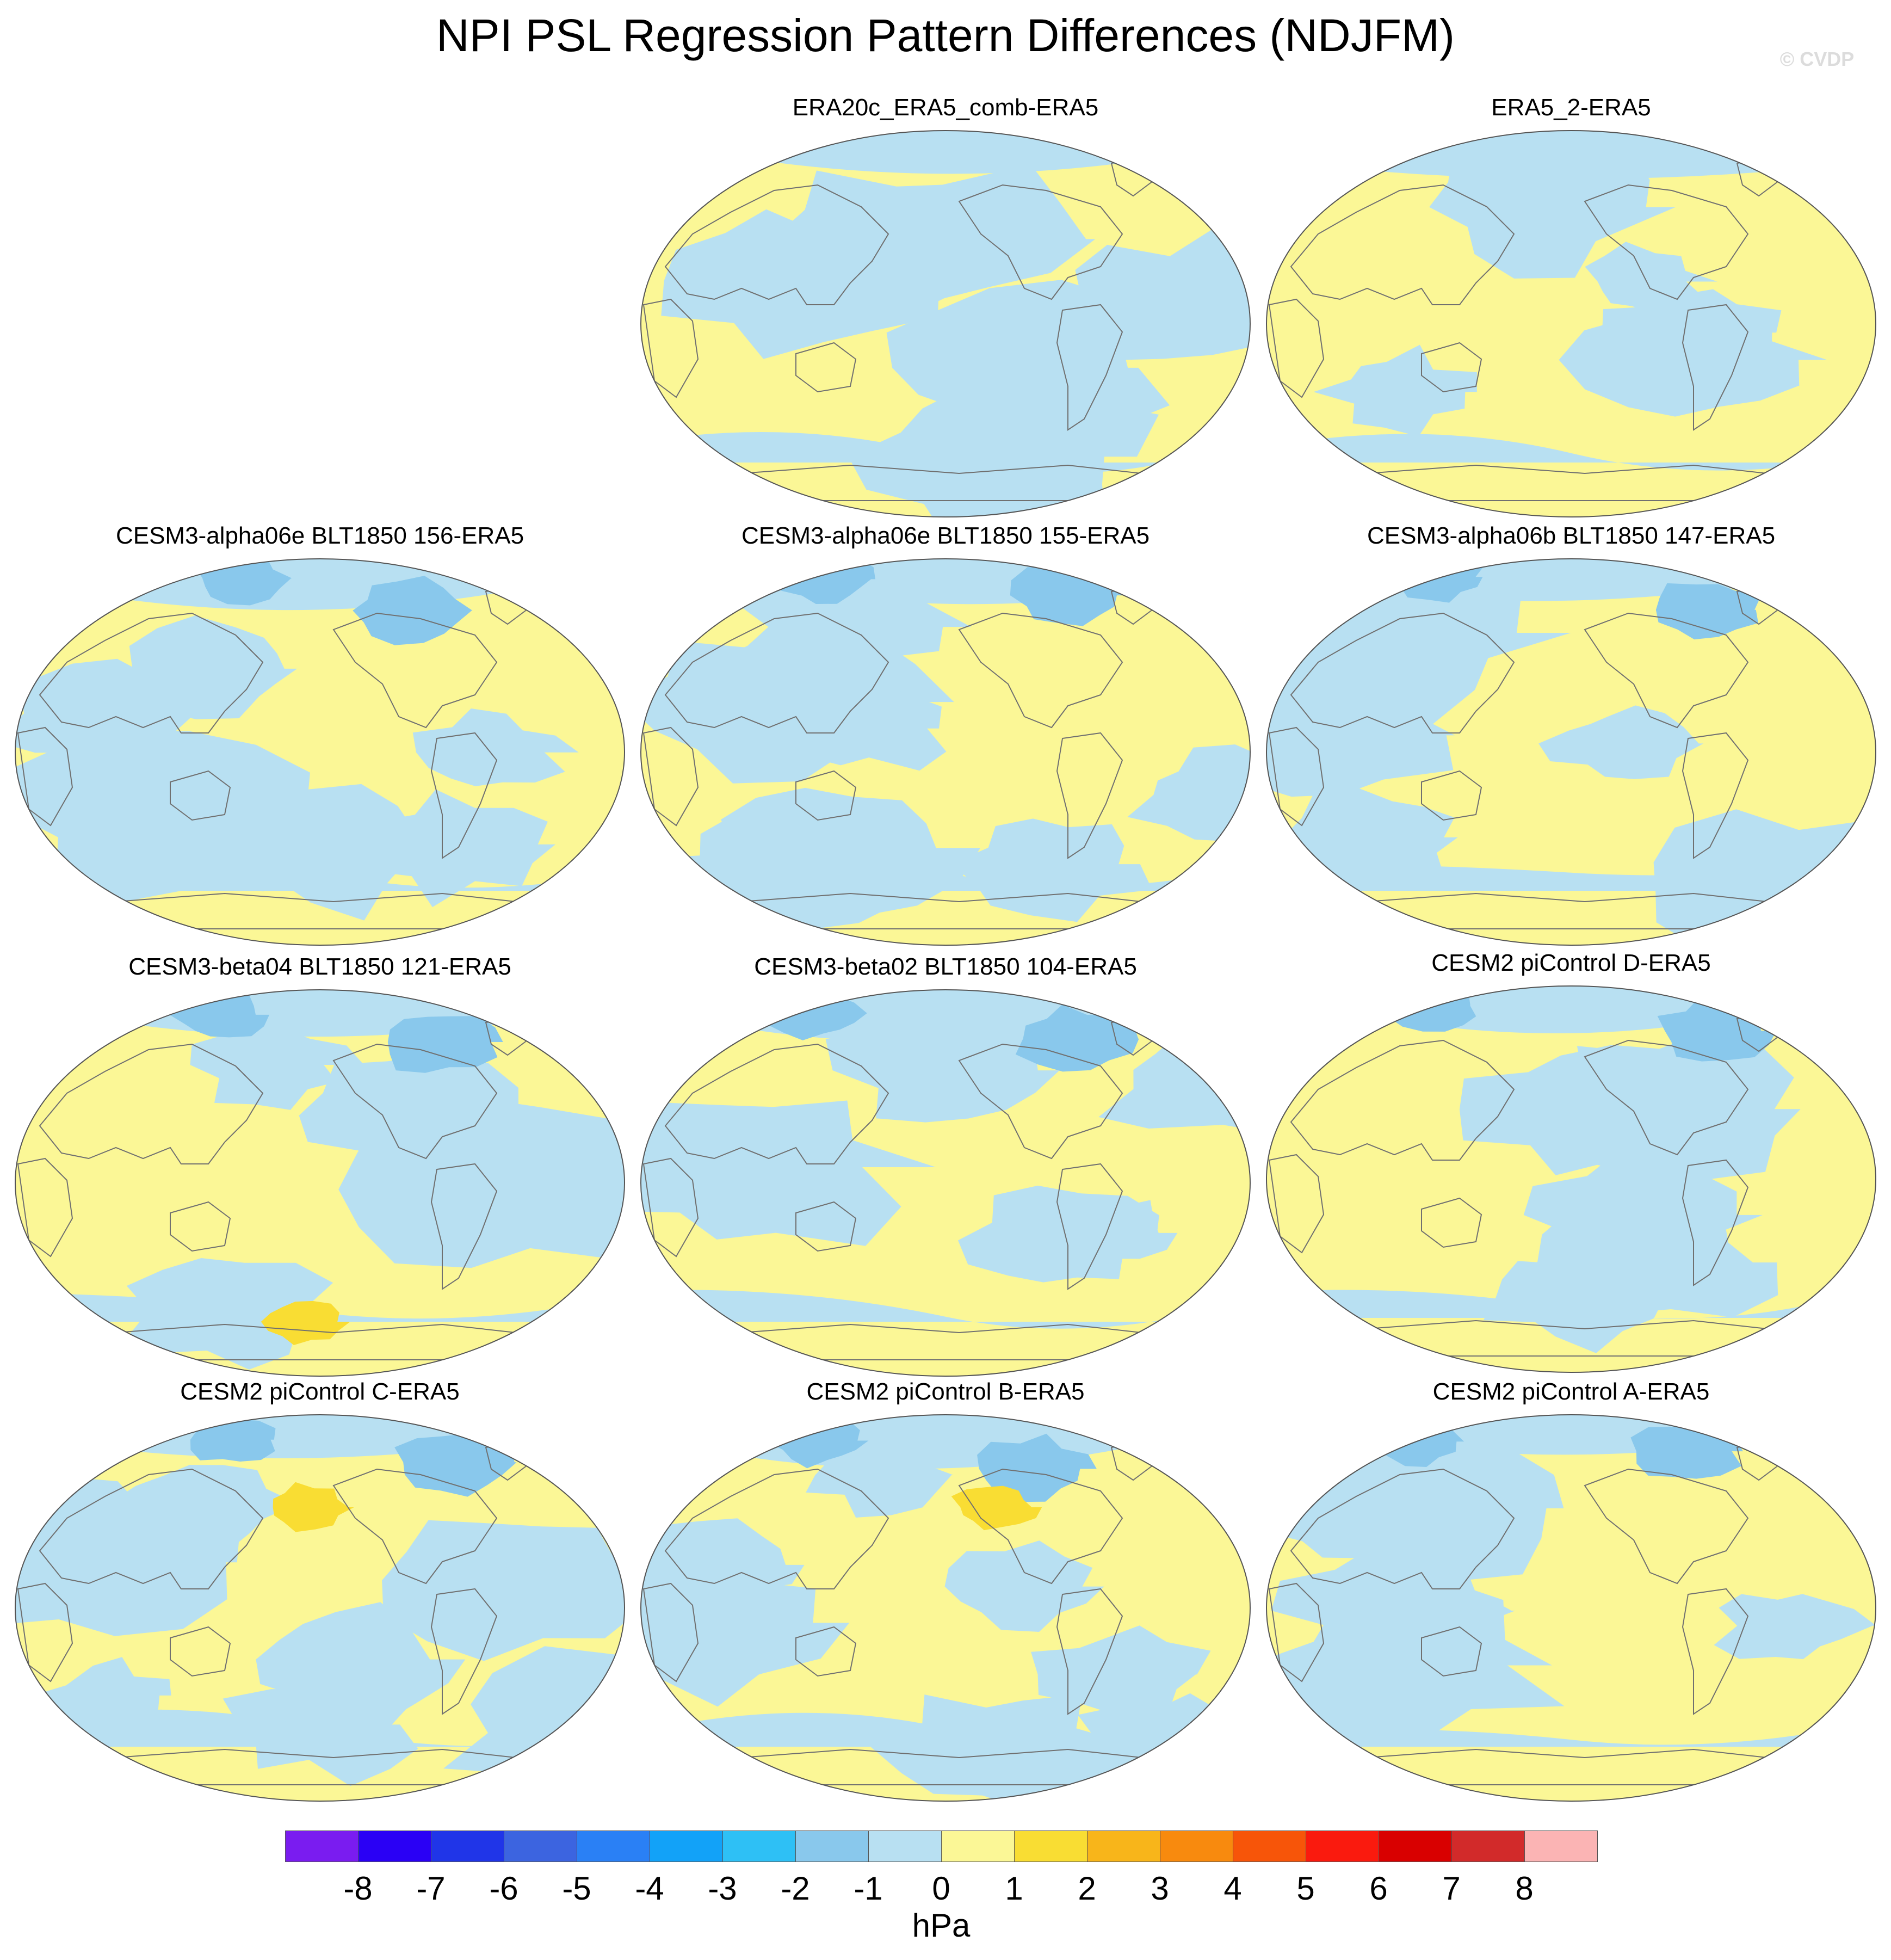 The image size is (1891, 1960). I want to click on colorbar-tick-label: -5, so click(576, 1888).